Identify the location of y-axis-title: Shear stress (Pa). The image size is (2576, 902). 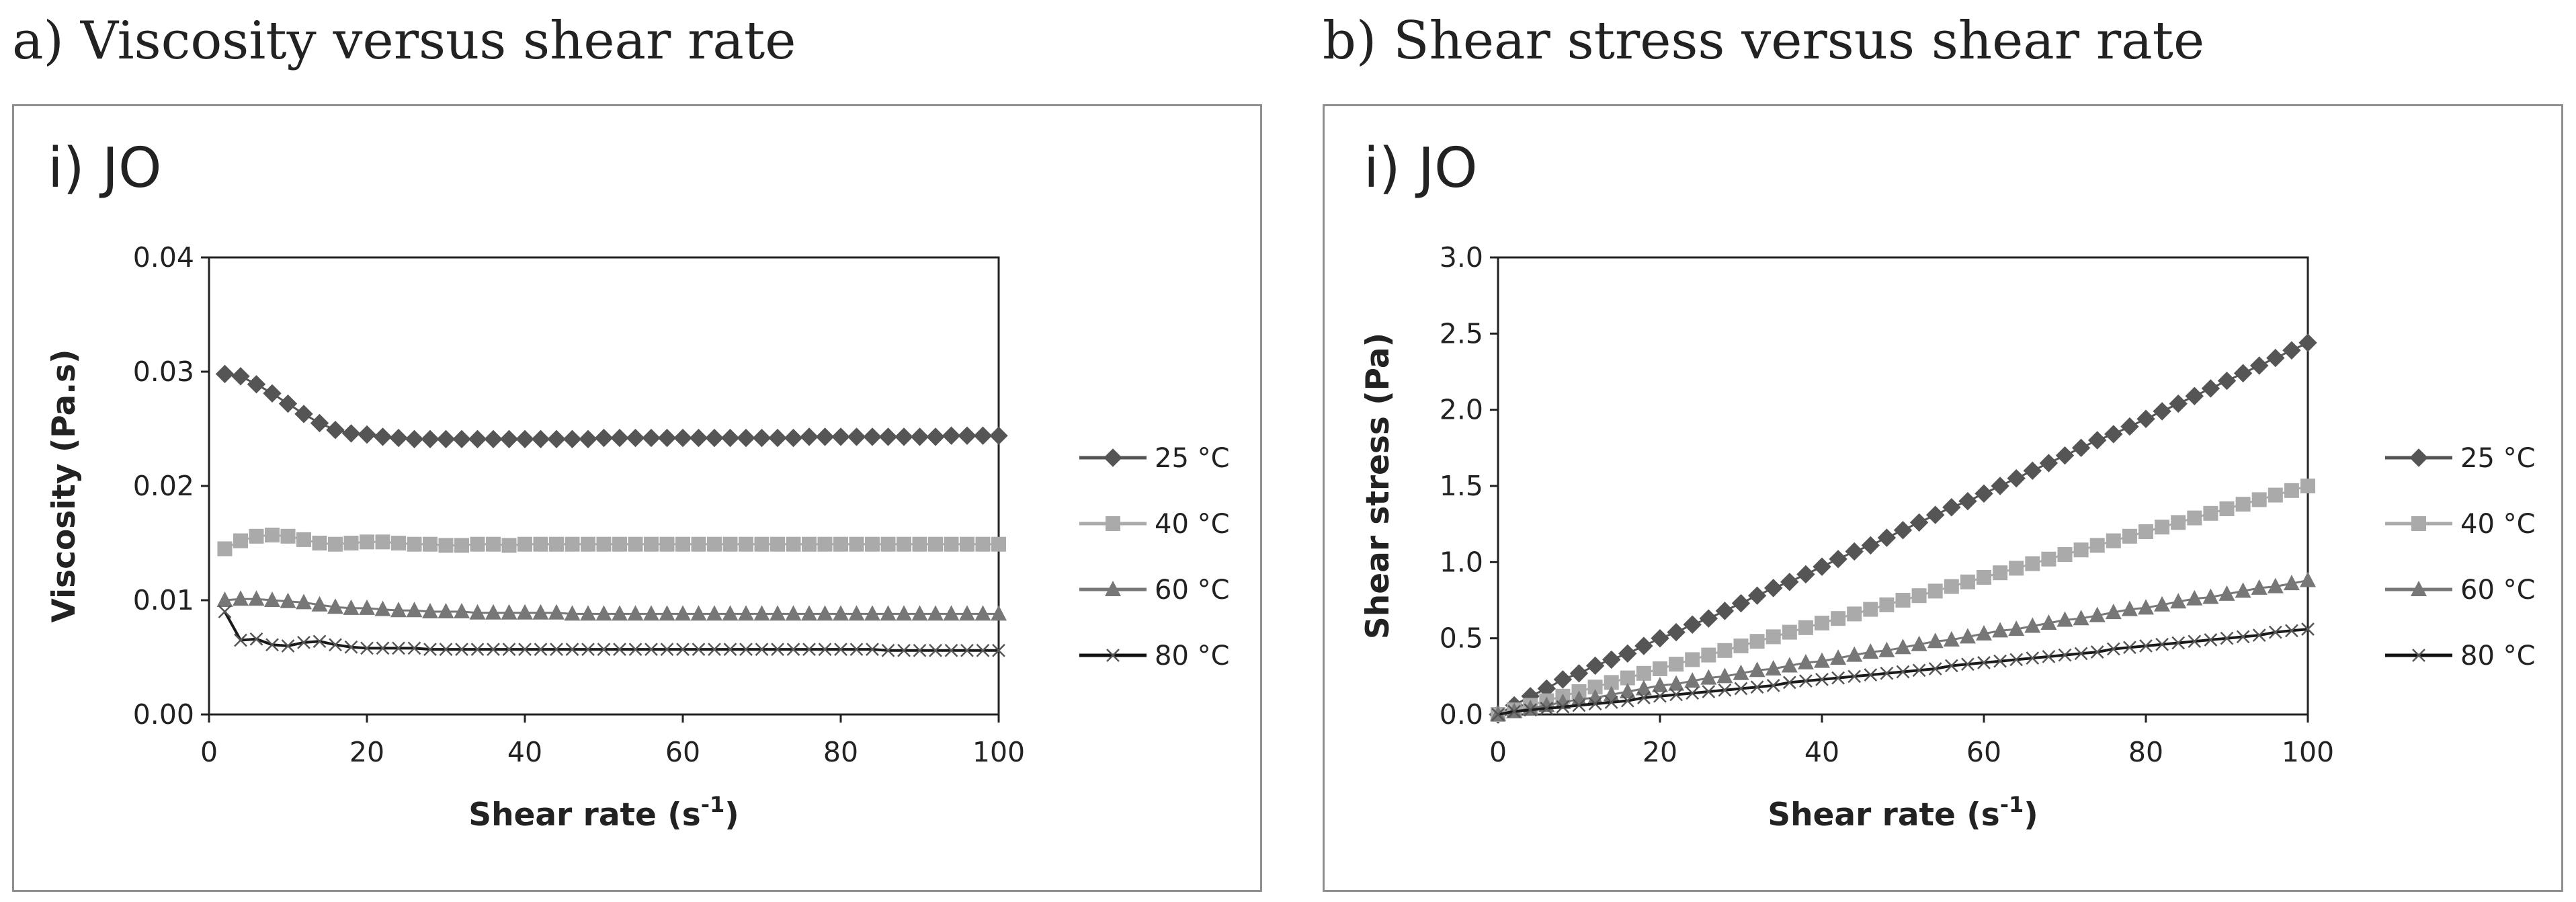
(1378, 486).